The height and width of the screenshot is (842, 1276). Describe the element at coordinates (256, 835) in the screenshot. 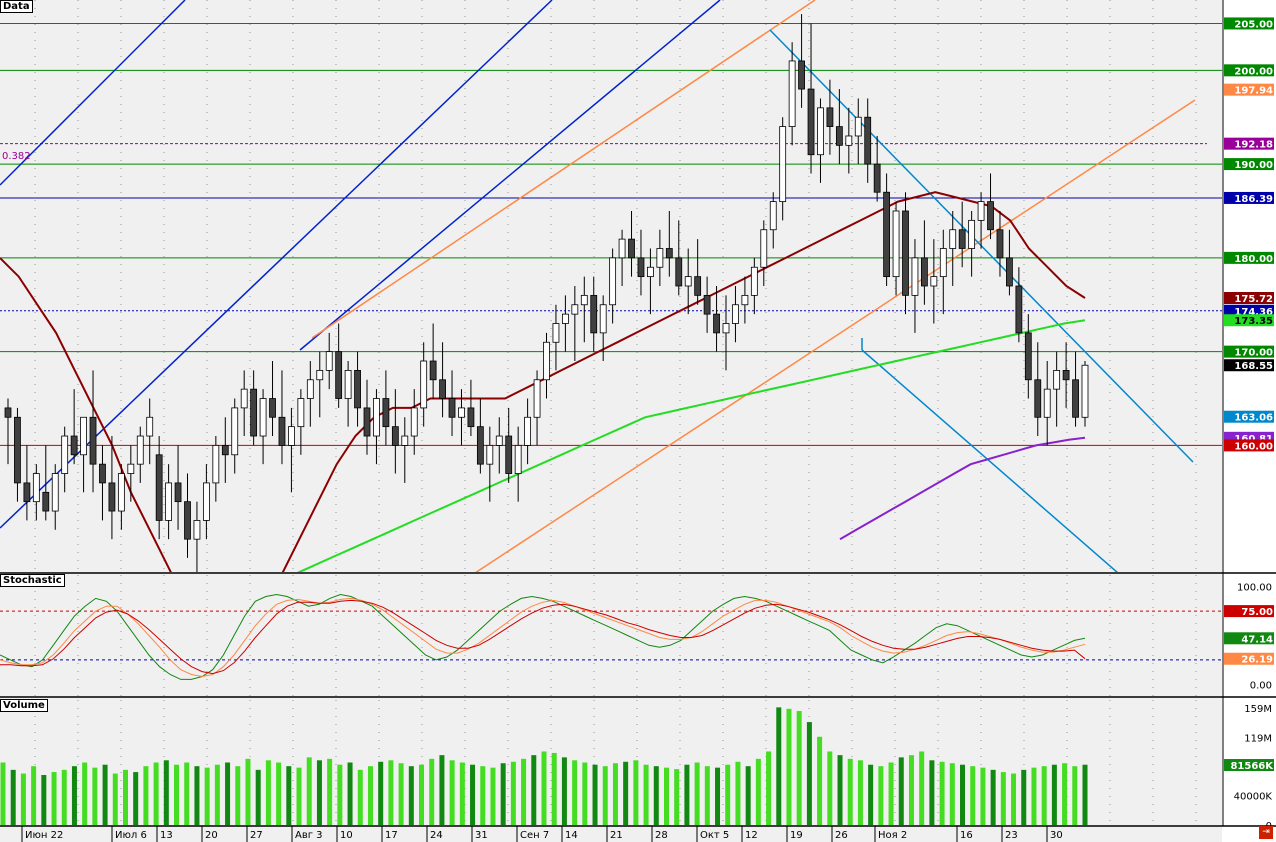

I see `date-tick-label: 27` at that location.